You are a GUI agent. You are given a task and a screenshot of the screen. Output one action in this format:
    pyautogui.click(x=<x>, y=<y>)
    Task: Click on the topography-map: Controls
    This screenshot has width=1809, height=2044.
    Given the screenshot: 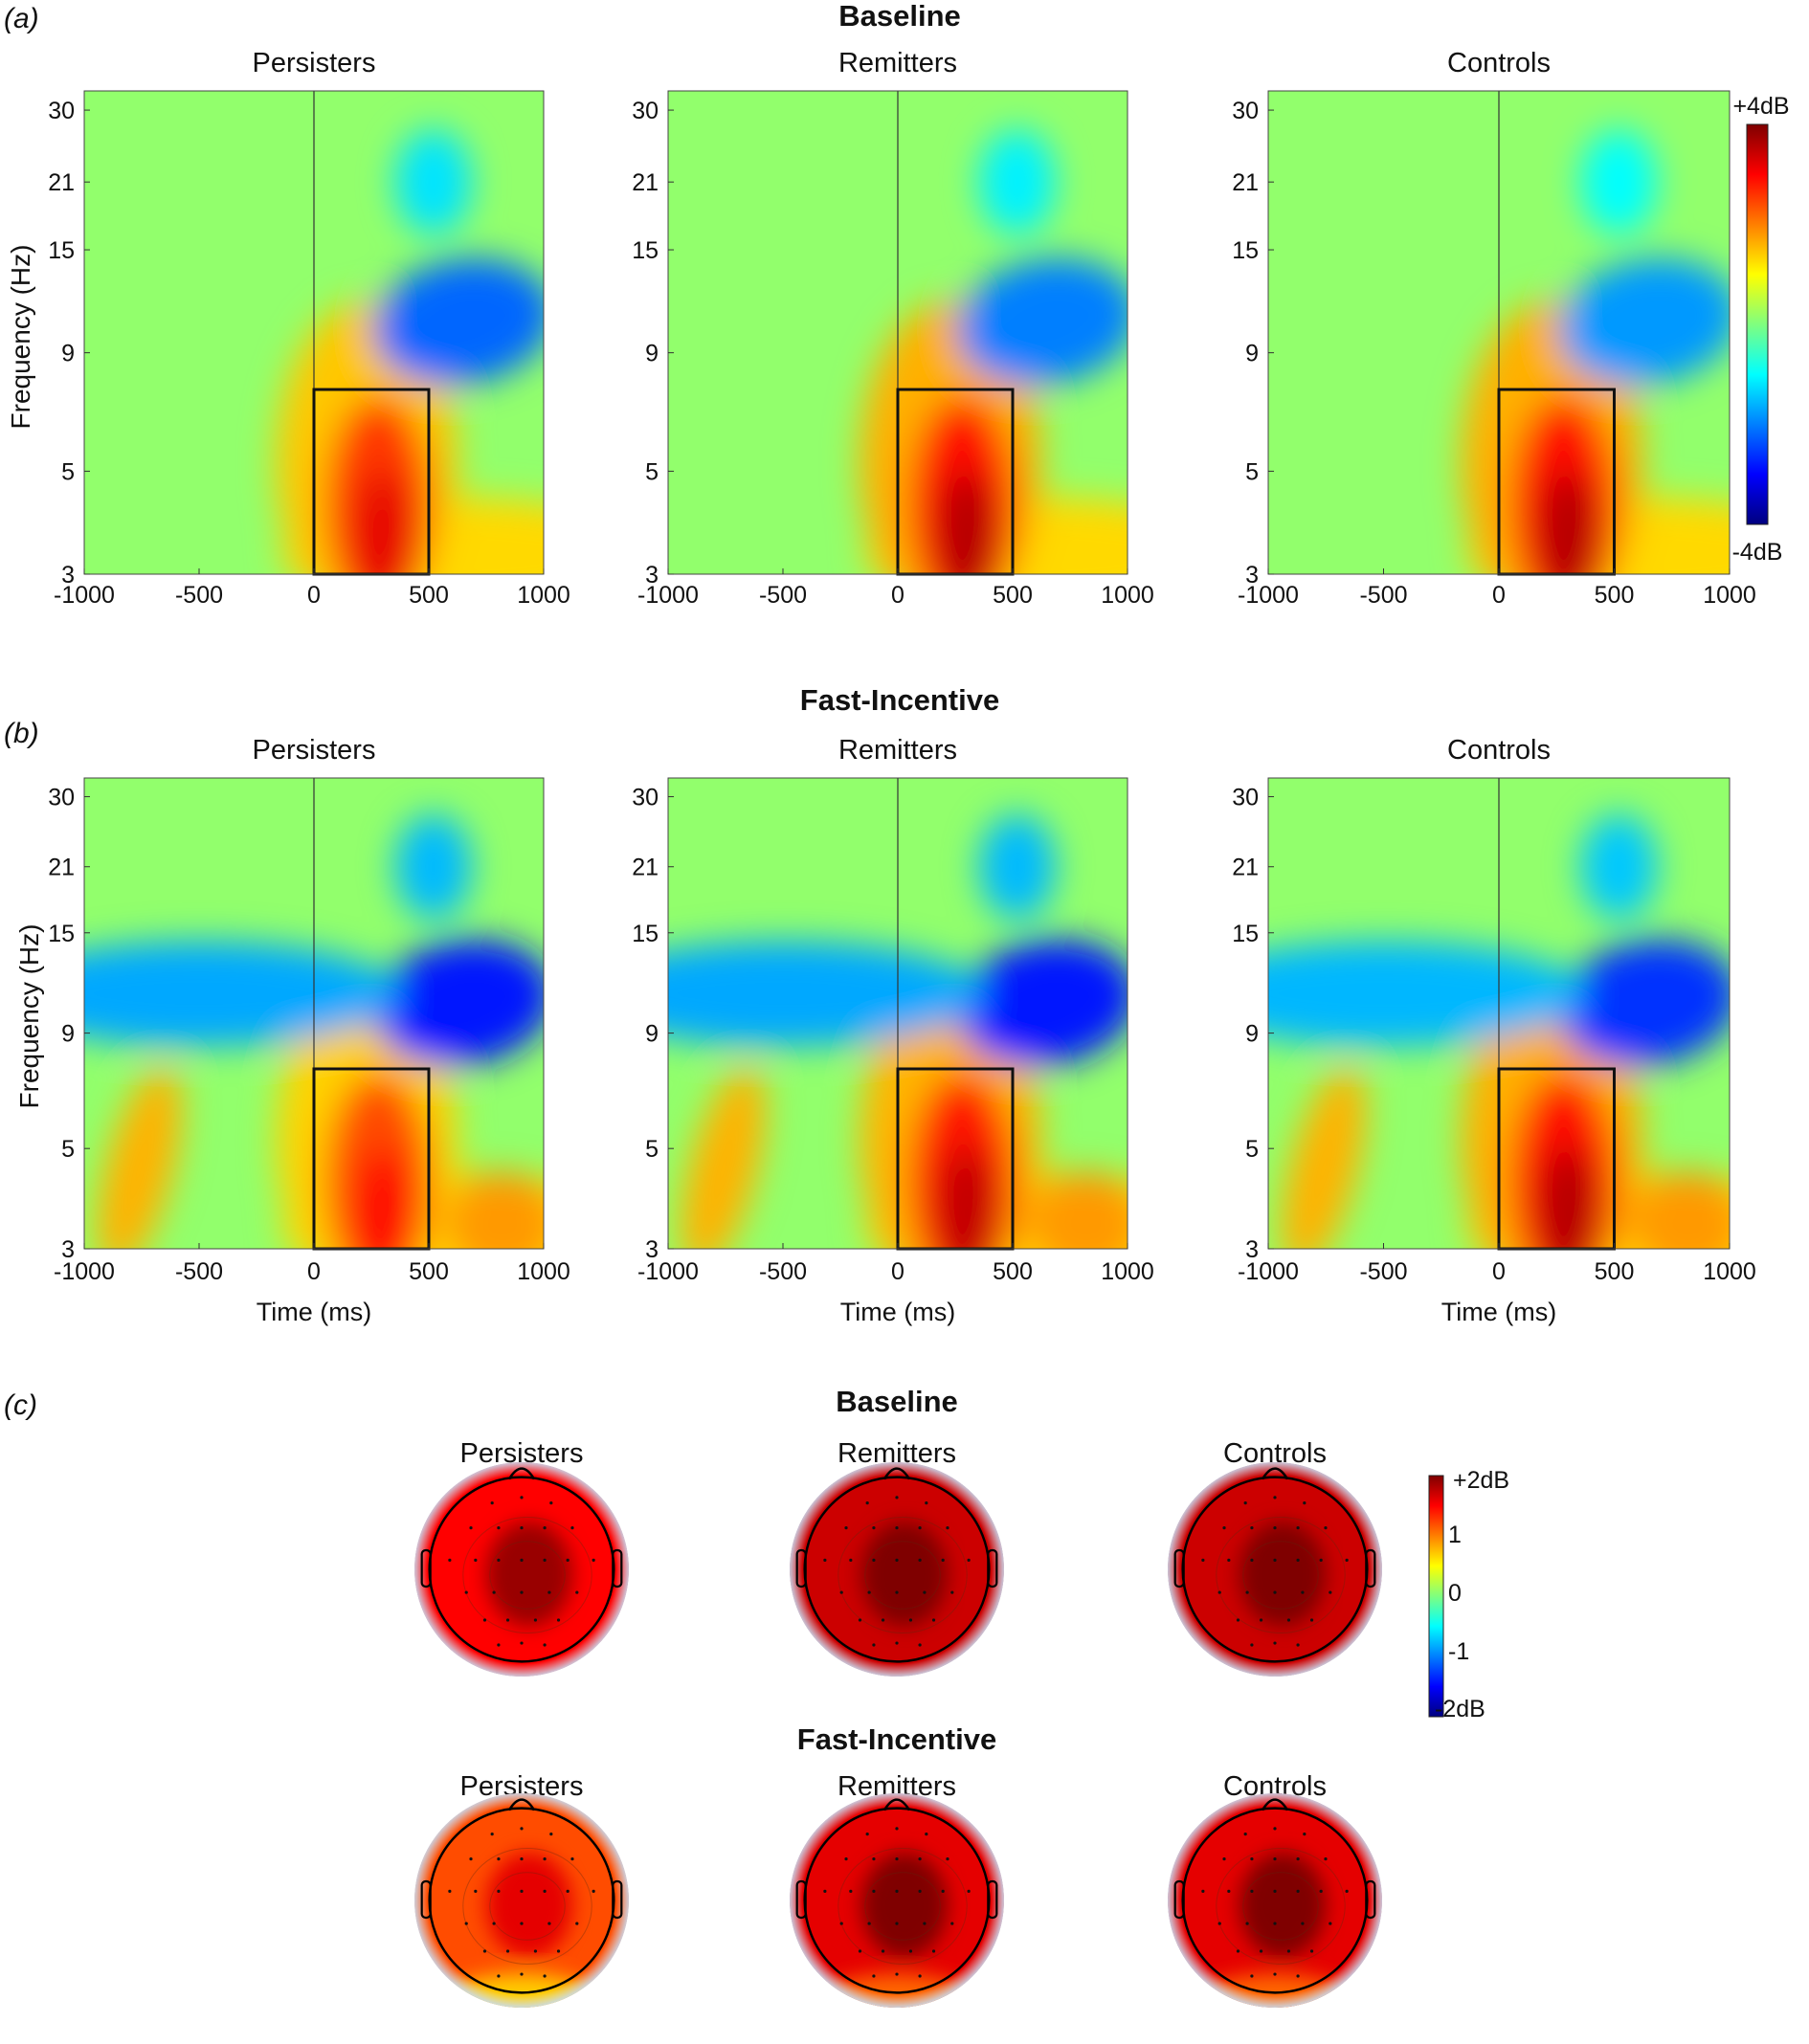 What is the action you would take?
    pyautogui.click(x=1275, y=1557)
    